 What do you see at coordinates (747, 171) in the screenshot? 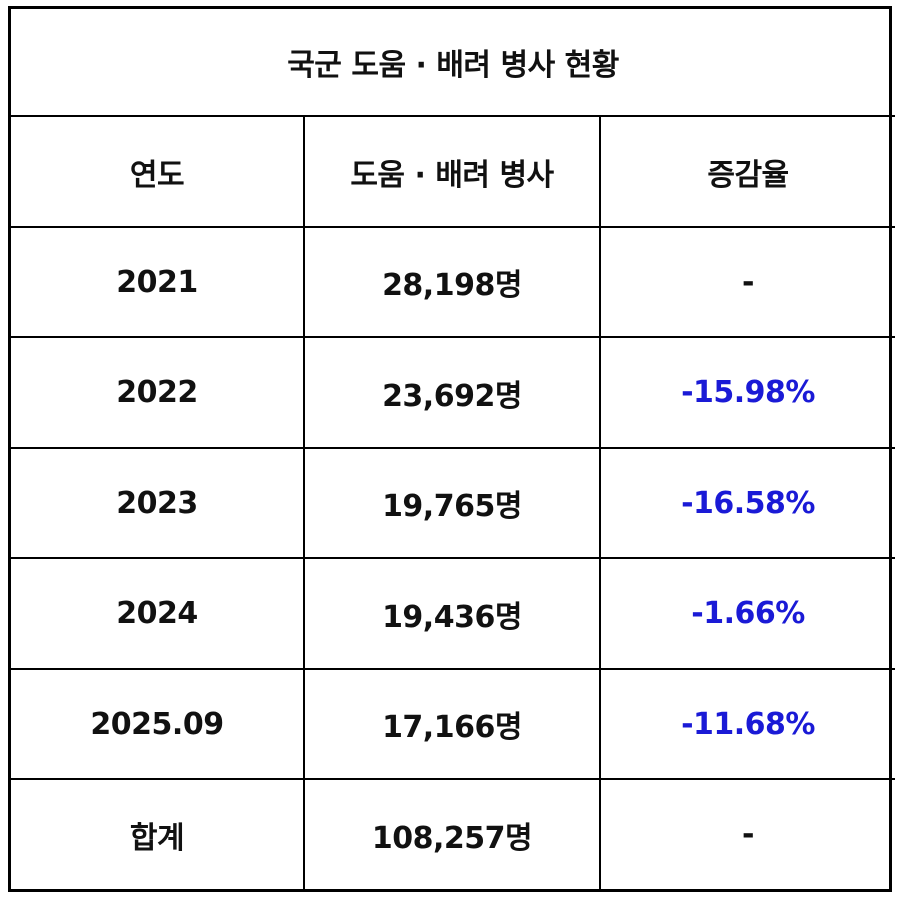
I see `header-change-rate: 증감율` at bounding box center [747, 171].